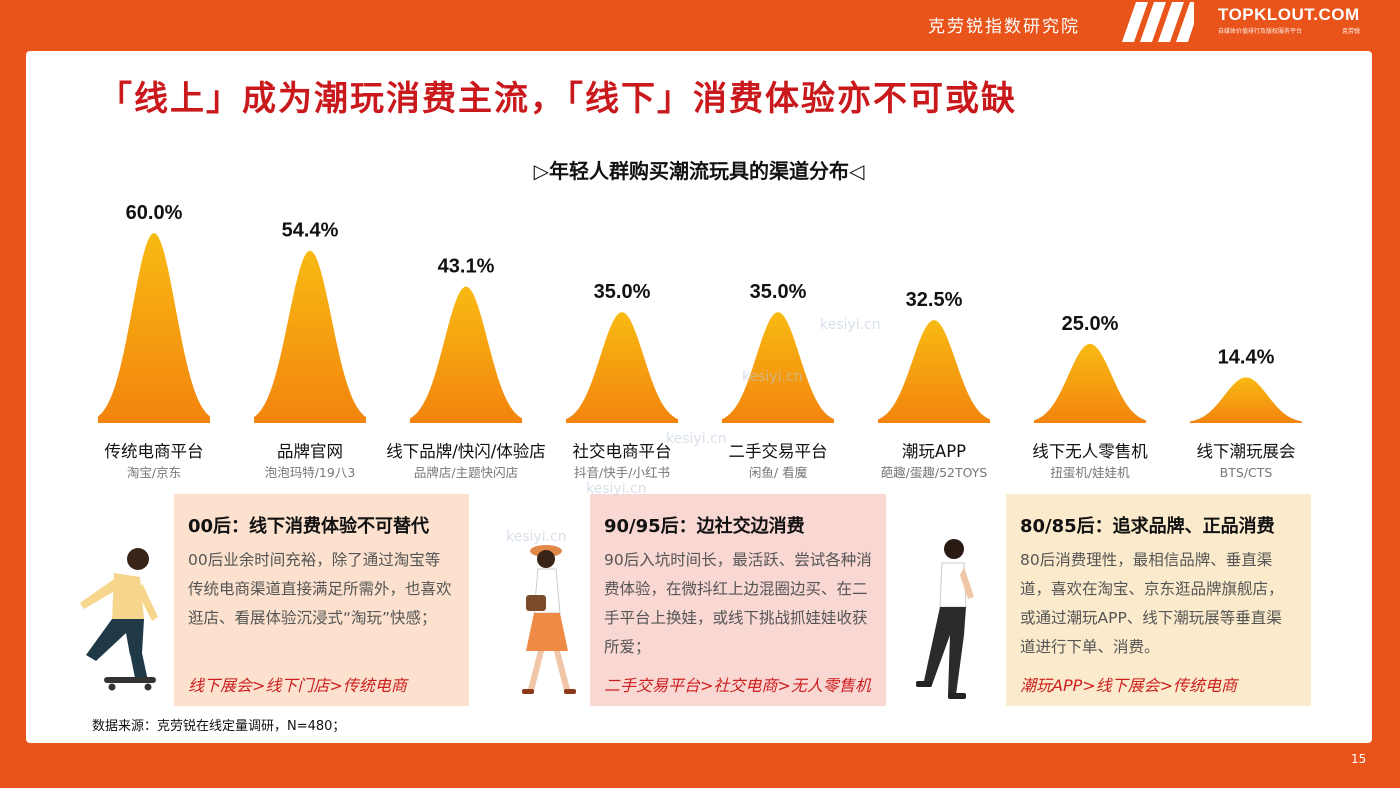 This screenshot has height=788, width=1400. What do you see at coordinates (309, 526) in the screenshot?
I see `panel-title: 00后：线下消费体验不可替代` at bounding box center [309, 526].